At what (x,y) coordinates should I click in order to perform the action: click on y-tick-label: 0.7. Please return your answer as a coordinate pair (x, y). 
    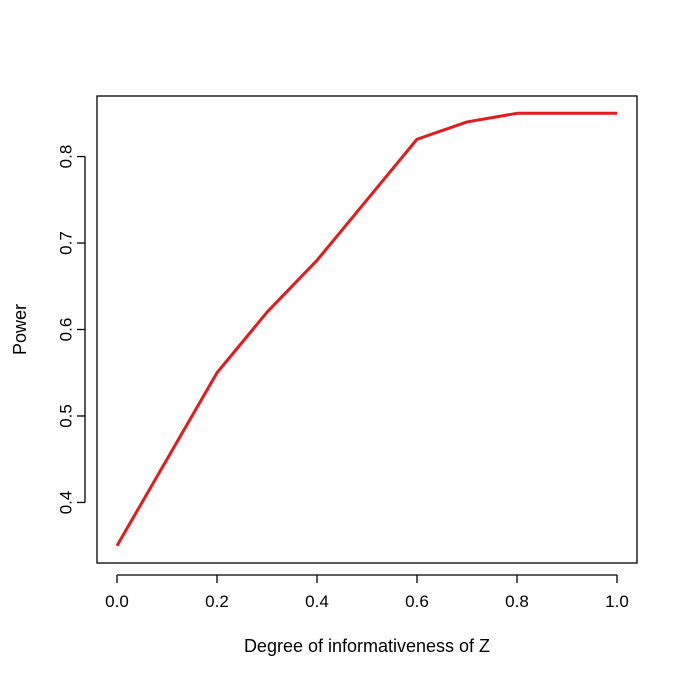
    Looking at the image, I should click on (66, 243).